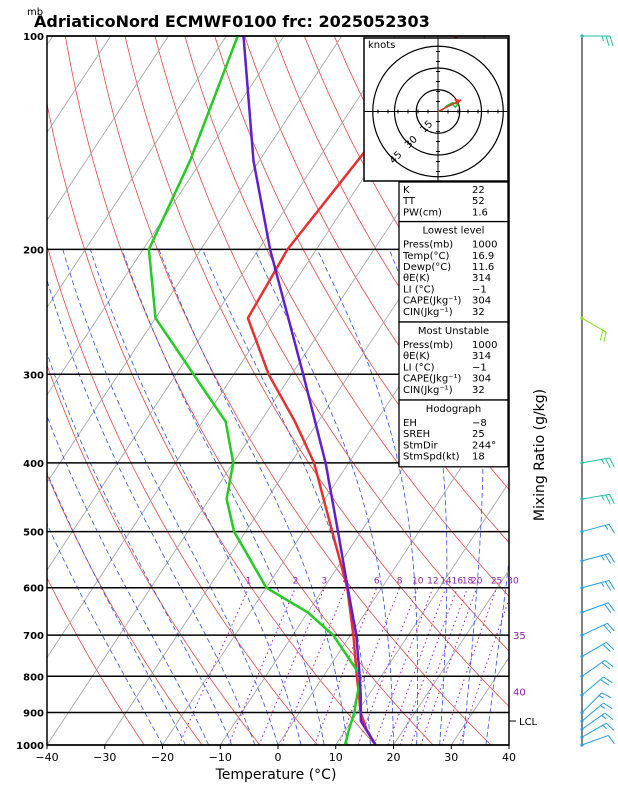 Image resolution: width=618 pixels, height=800 pixels. What do you see at coordinates (419, 289) in the screenshot?
I see `lowest-level-row-label: LI (°C)` at bounding box center [419, 289].